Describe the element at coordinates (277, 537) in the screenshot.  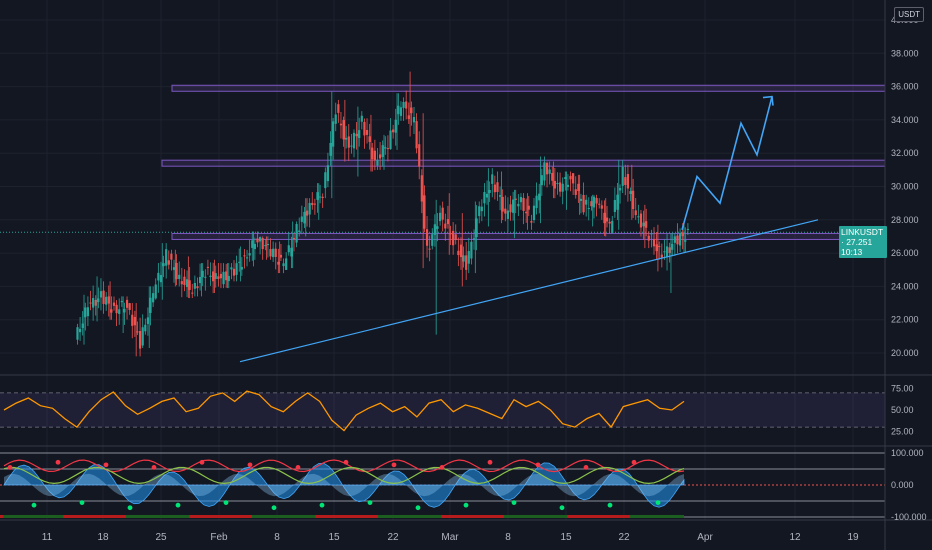
I see `time-tick-label: 8` at that location.